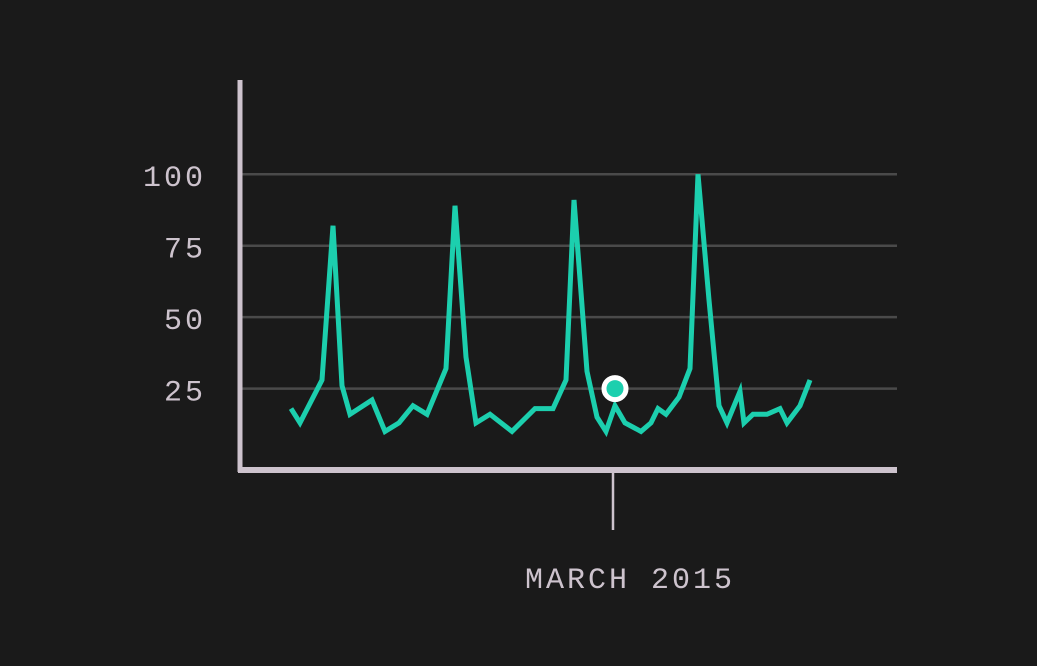 The height and width of the screenshot is (666, 1037). What do you see at coordinates (185, 393) in the screenshot?
I see `y-tick-label: 25` at bounding box center [185, 393].